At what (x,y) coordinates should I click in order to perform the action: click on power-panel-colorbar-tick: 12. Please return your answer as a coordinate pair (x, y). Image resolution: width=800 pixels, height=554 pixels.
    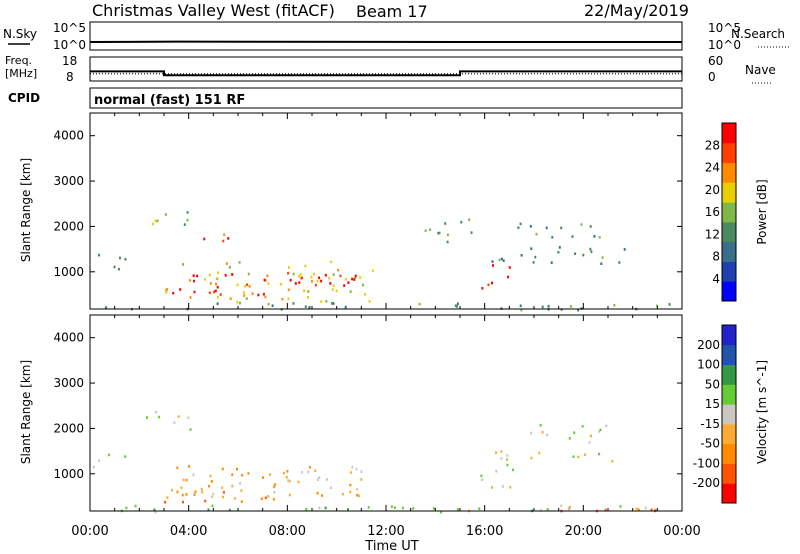
    Looking at the image, I should click on (712, 234).